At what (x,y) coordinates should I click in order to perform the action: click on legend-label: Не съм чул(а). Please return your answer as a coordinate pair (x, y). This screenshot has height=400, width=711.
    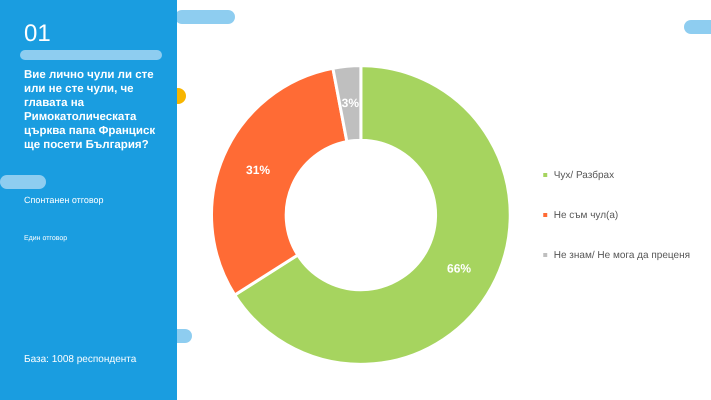
    Looking at the image, I should click on (586, 215).